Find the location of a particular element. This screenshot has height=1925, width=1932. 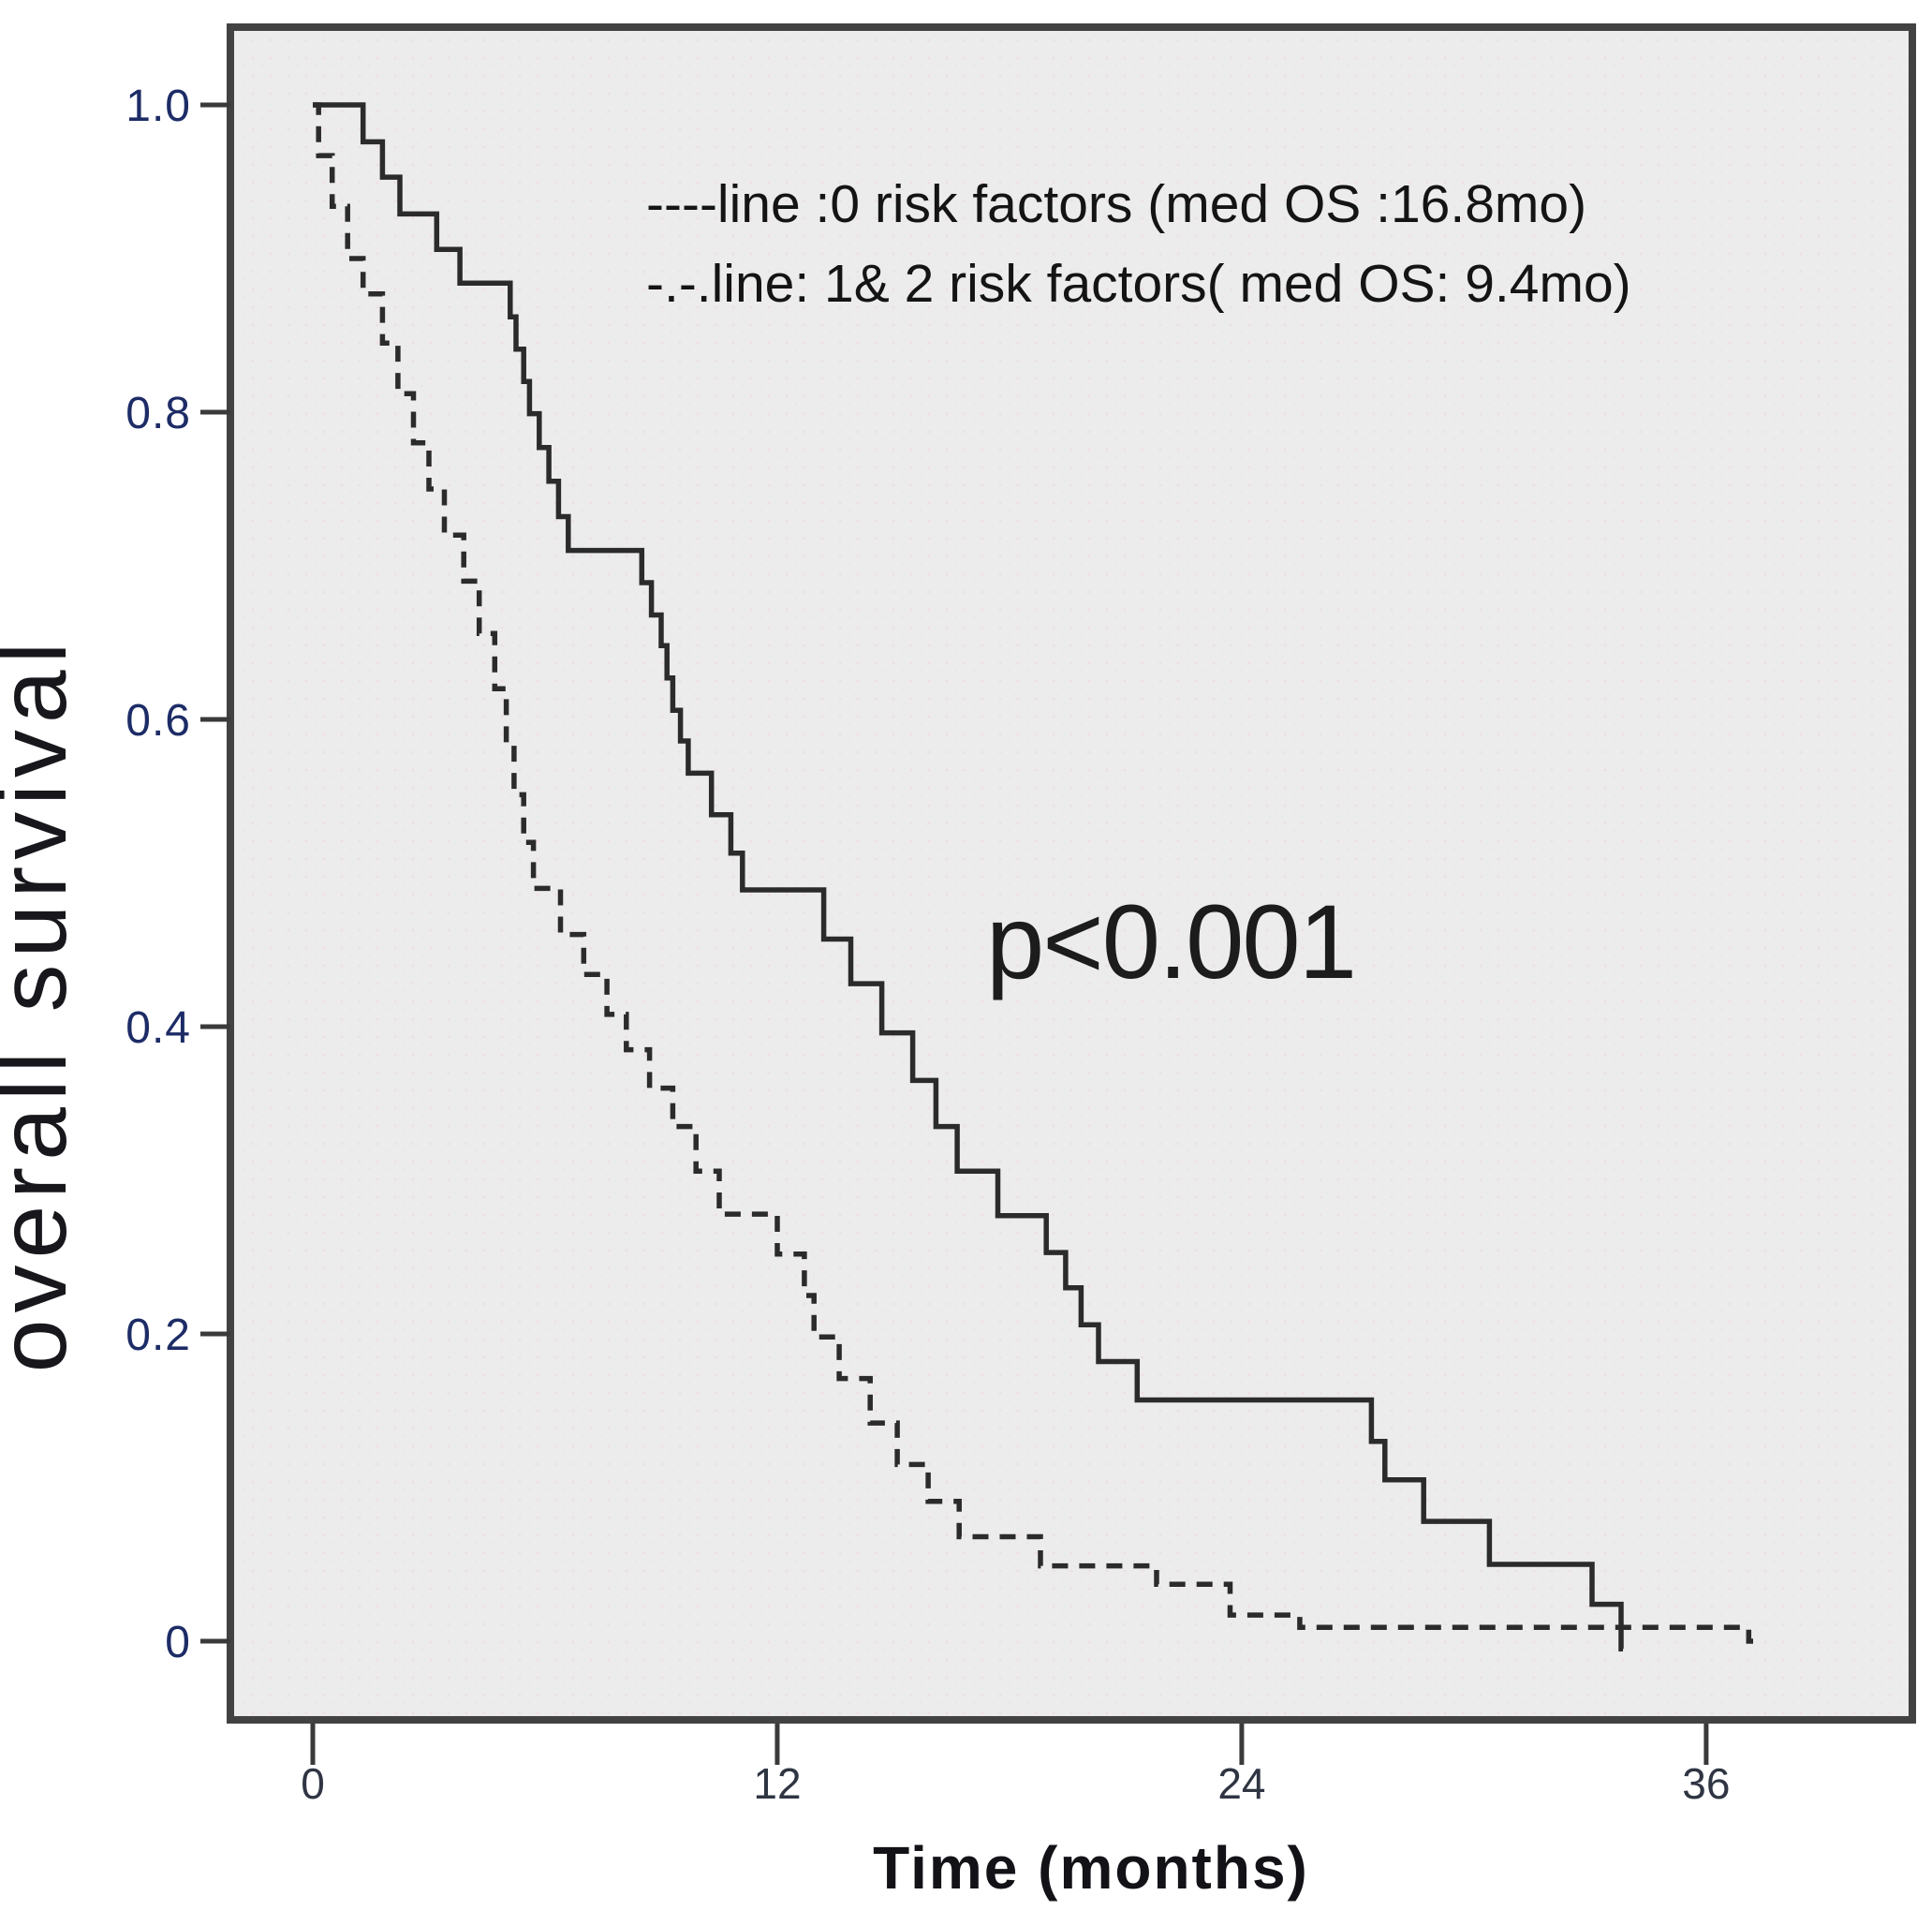

x-axis-title: Time (months) is located at coordinates (1091, 1868).